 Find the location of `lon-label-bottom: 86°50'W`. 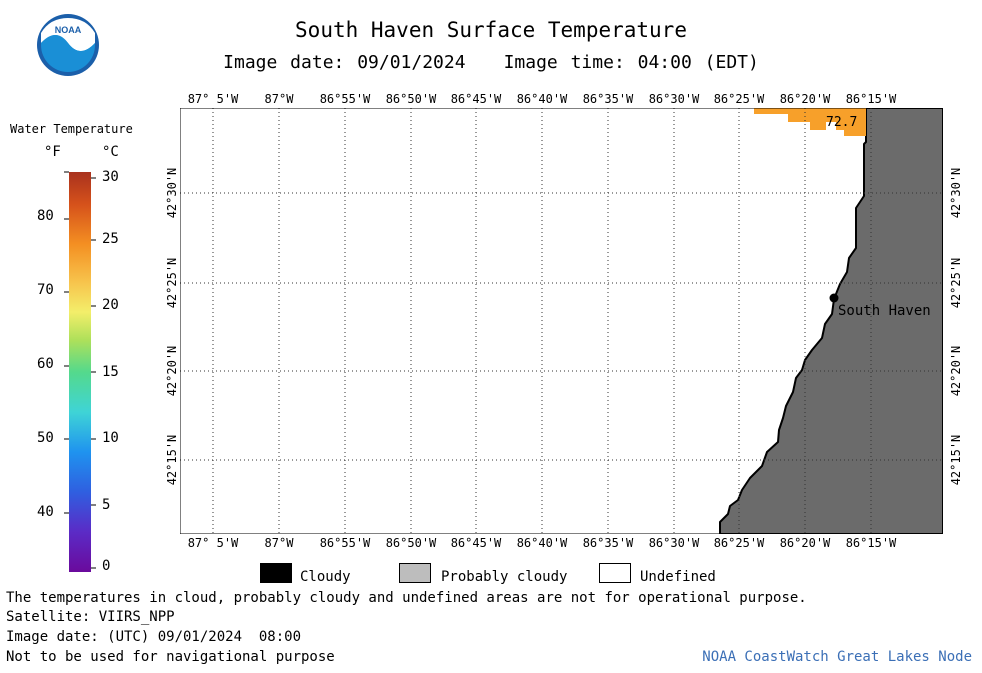

lon-label-bottom: 86°50'W is located at coordinates (411, 543).